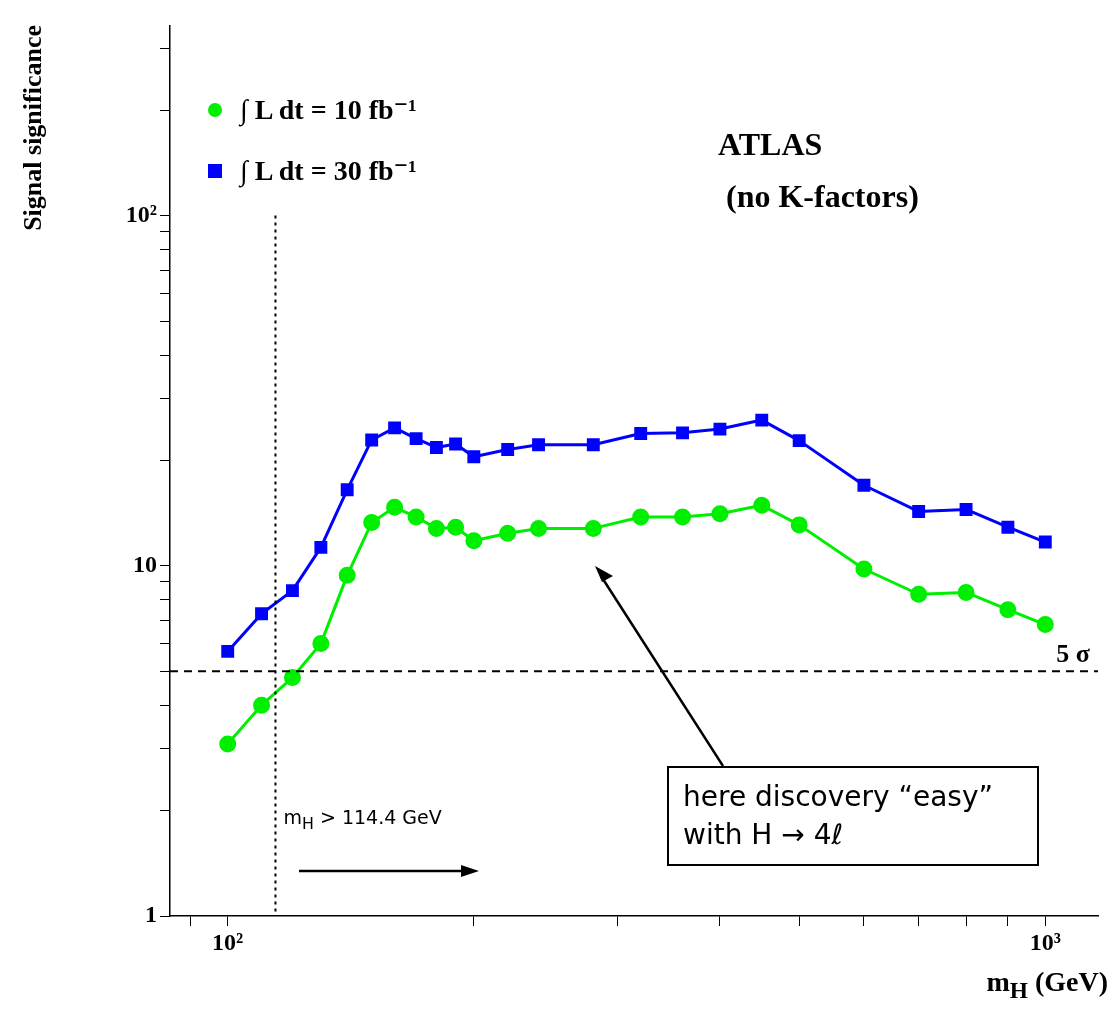 The width and height of the screenshot is (1113, 1012). I want to click on annotation: (no K-factors), so click(822, 196).